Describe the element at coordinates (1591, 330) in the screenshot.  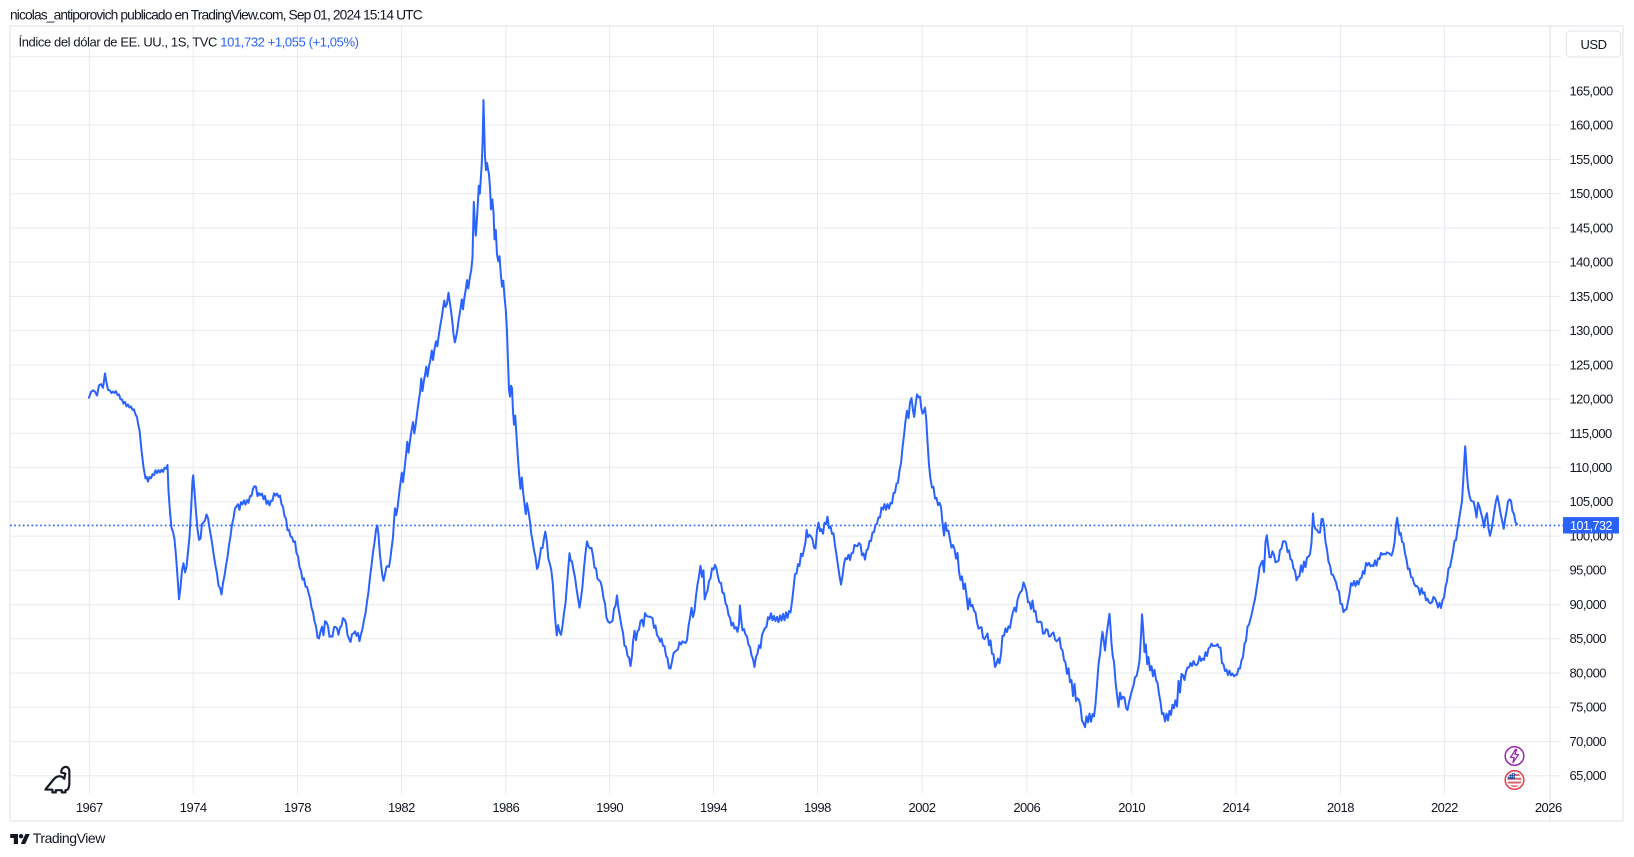
I see `svg-text: 130,000` at that location.